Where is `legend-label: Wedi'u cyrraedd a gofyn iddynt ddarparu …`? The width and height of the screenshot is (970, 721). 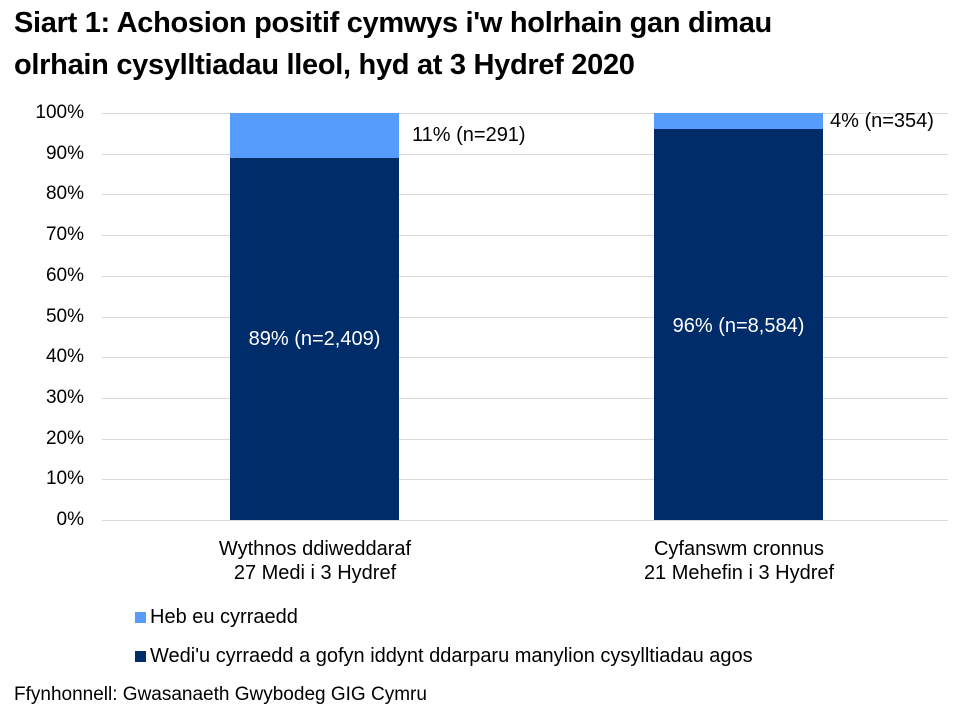 legend-label: Wedi'u cyrraedd a gofyn iddynt ddarparu … is located at coordinates (451, 656).